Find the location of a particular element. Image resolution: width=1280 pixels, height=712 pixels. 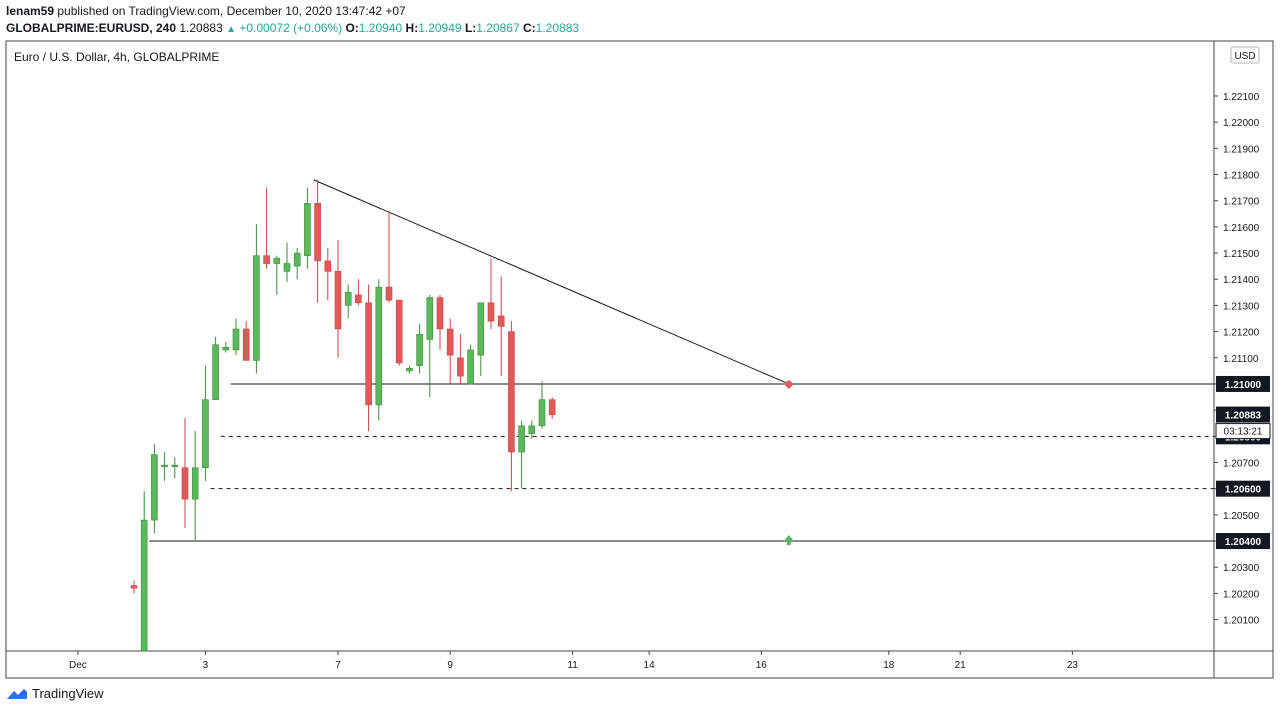

level-price-label: 1.20600 is located at coordinates (1243, 490).